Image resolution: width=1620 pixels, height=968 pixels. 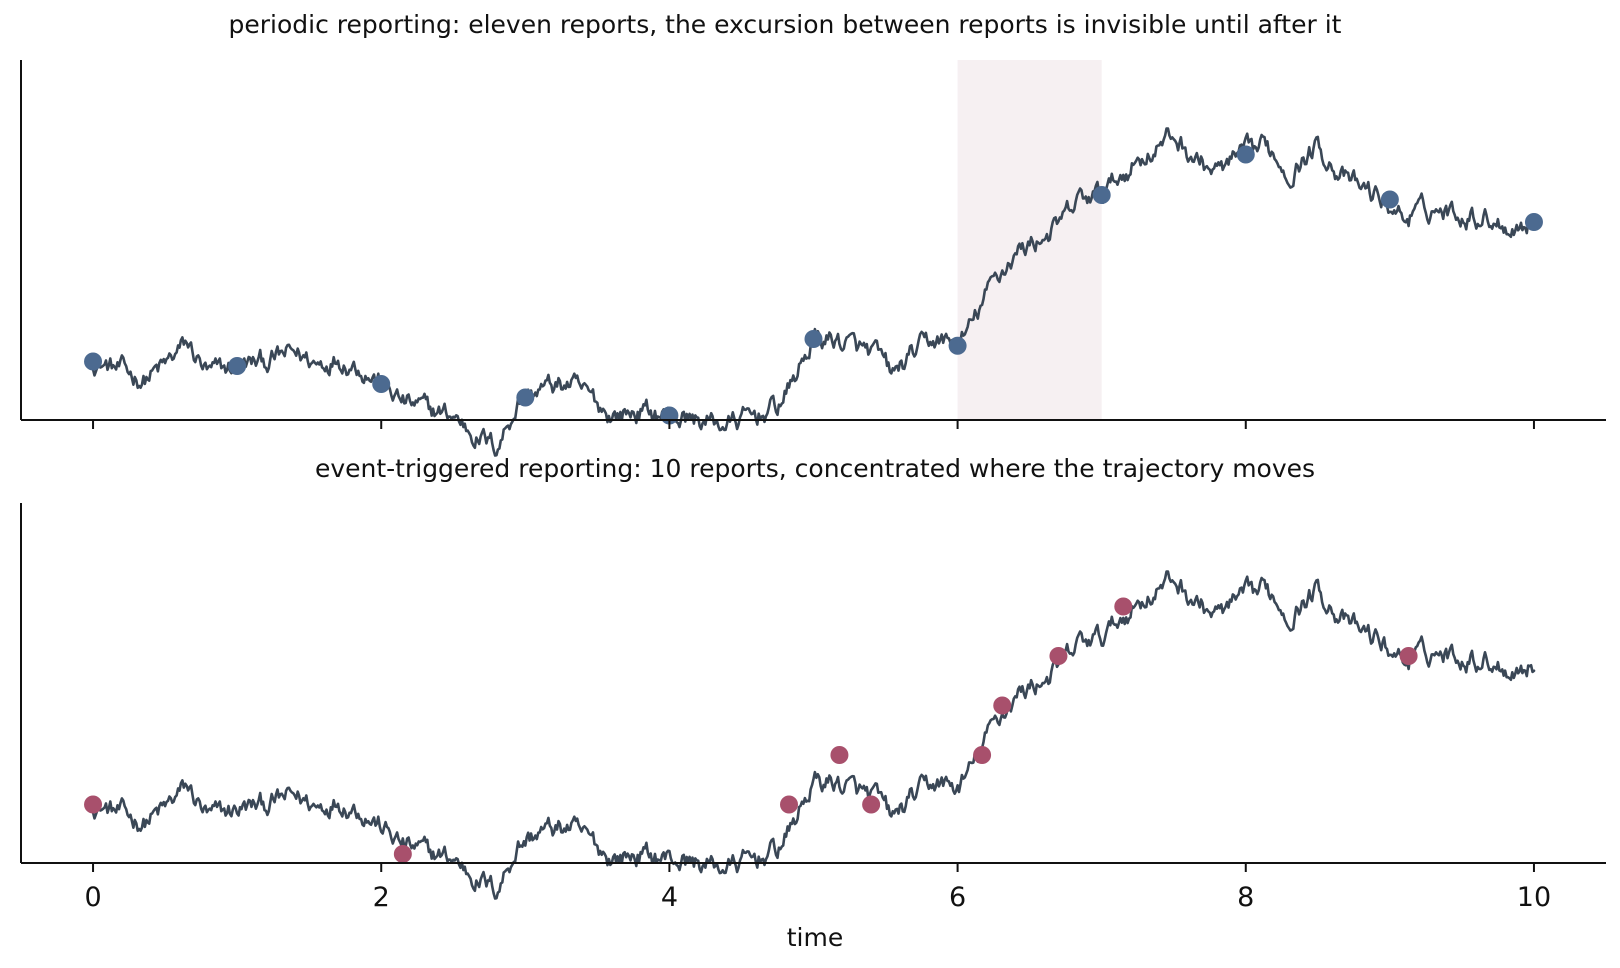 What do you see at coordinates (381, 897) in the screenshot?
I see `x-tick-label: 2` at bounding box center [381, 897].